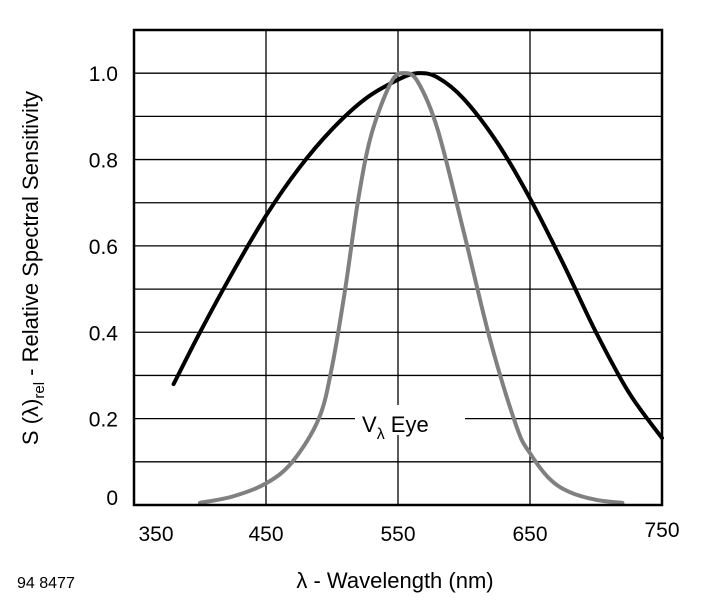 Image resolution: width=727 pixels, height=603 pixels. What do you see at coordinates (104, 286) in the screenshot?
I see `y-tick-labels: 0 0.2 0.4 0.6 0.8 1.0` at bounding box center [104, 286].